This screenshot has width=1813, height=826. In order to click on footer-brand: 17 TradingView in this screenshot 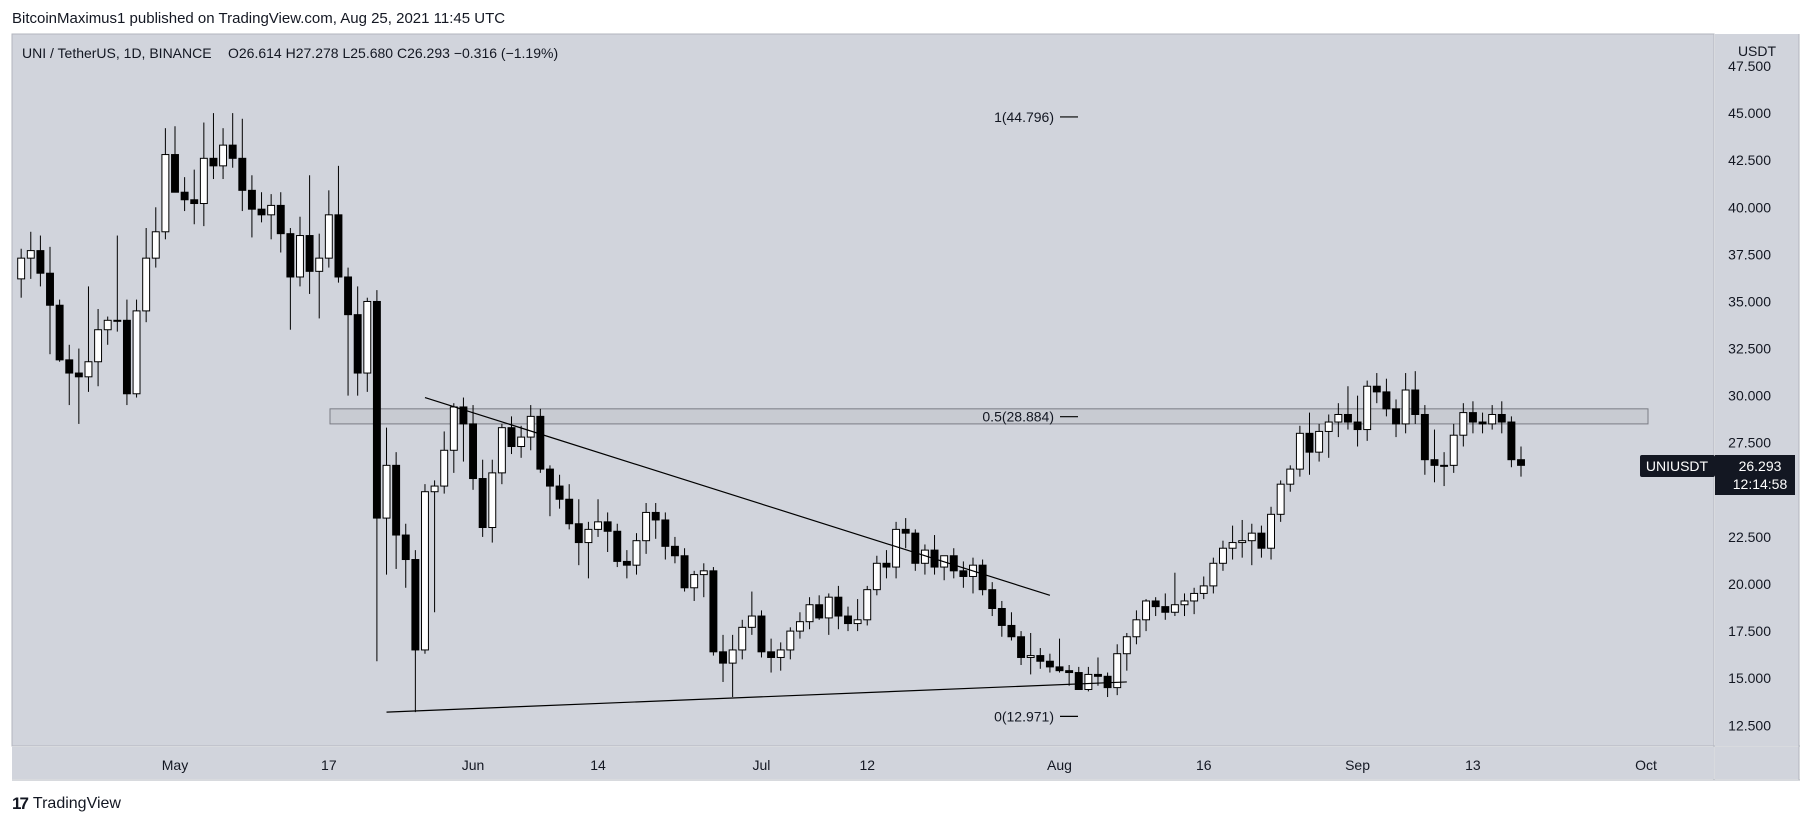, I will do `click(66, 804)`.